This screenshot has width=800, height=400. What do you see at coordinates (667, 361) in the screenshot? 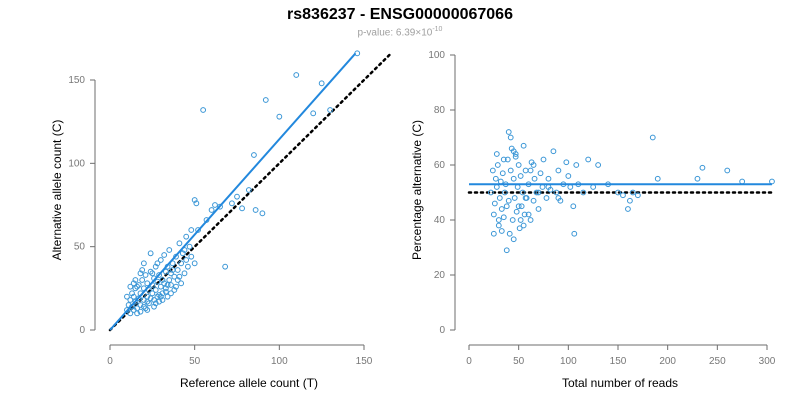
I see `right-x-tick-label: 200` at bounding box center [667, 361].